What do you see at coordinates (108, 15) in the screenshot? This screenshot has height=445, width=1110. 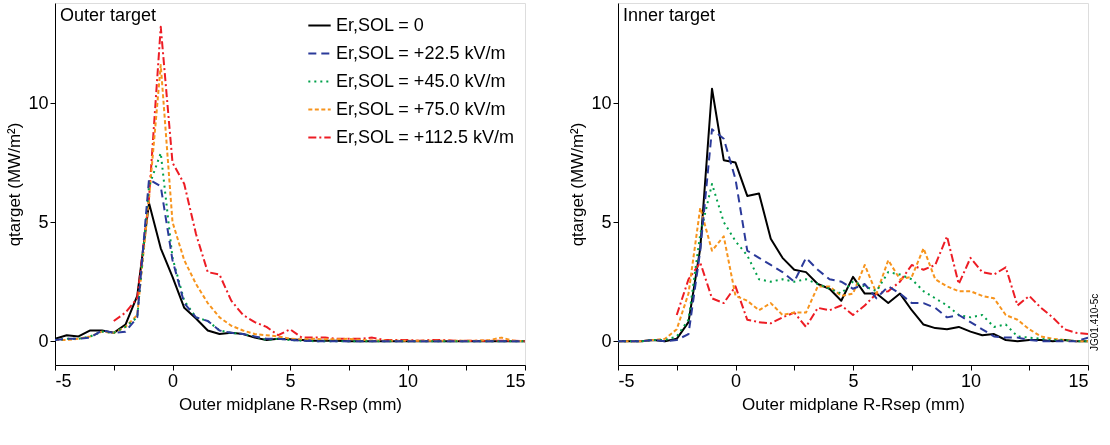 I see `chart-title: Outer target` at bounding box center [108, 15].